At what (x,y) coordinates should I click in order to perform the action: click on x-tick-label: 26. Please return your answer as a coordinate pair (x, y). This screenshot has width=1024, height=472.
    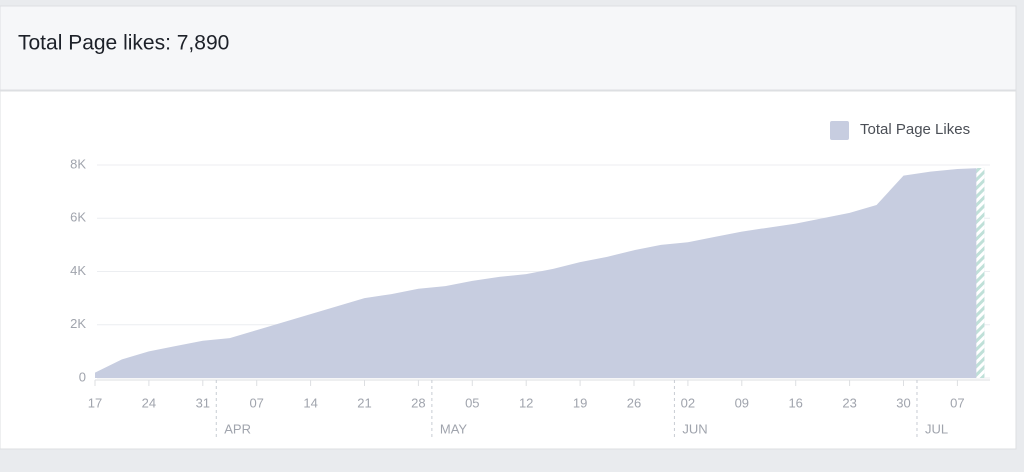
    Looking at the image, I should click on (634, 402).